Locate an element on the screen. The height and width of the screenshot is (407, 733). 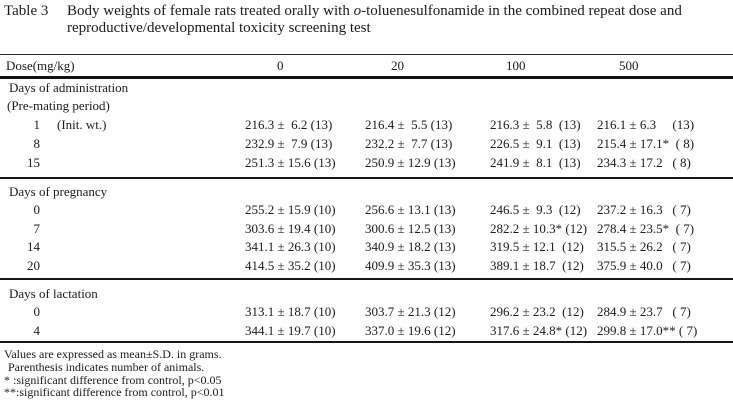
value-cell: 344.1 ± 19.7 (10) is located at coordinates (290, 330).